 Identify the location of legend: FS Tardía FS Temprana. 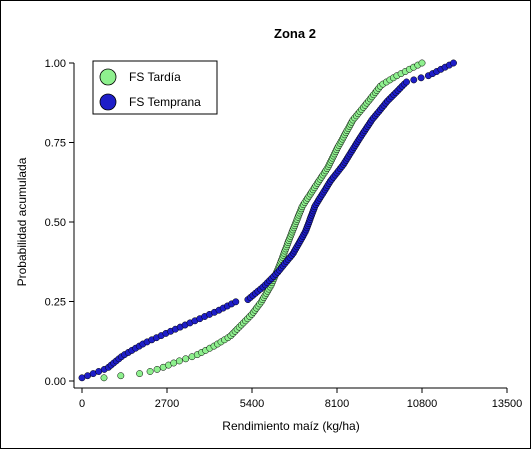
(155, 87).